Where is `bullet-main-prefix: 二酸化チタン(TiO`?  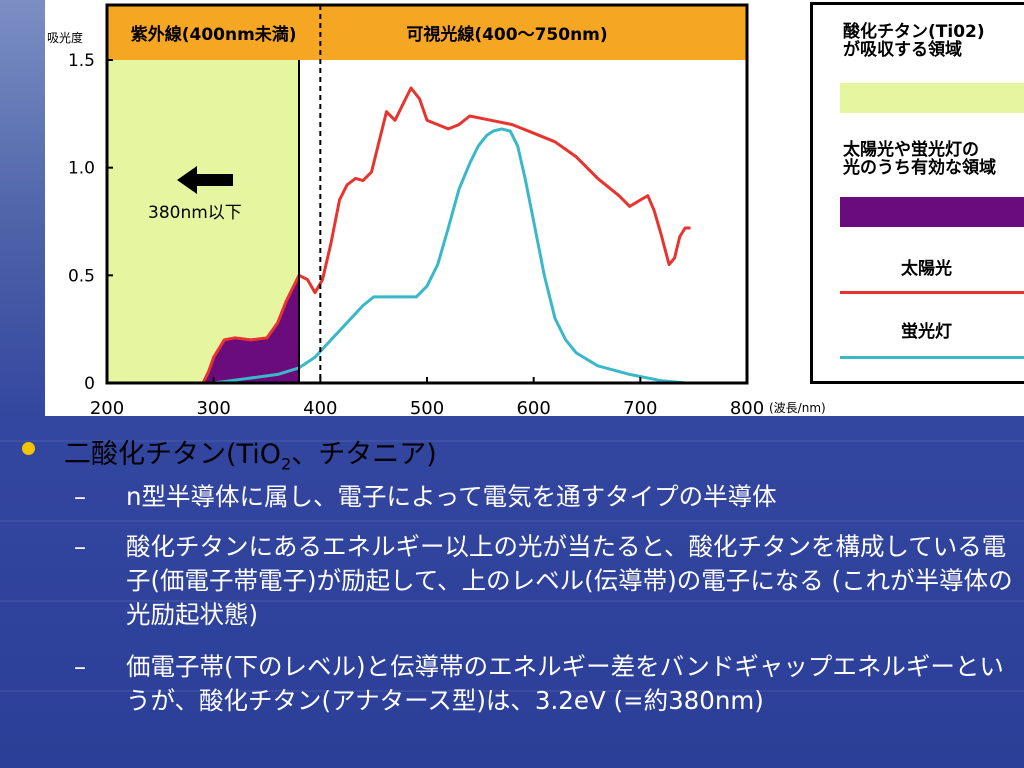 bullet-main-prefix: 二酸化チタン(TiO is located at coordinates (172, 454).